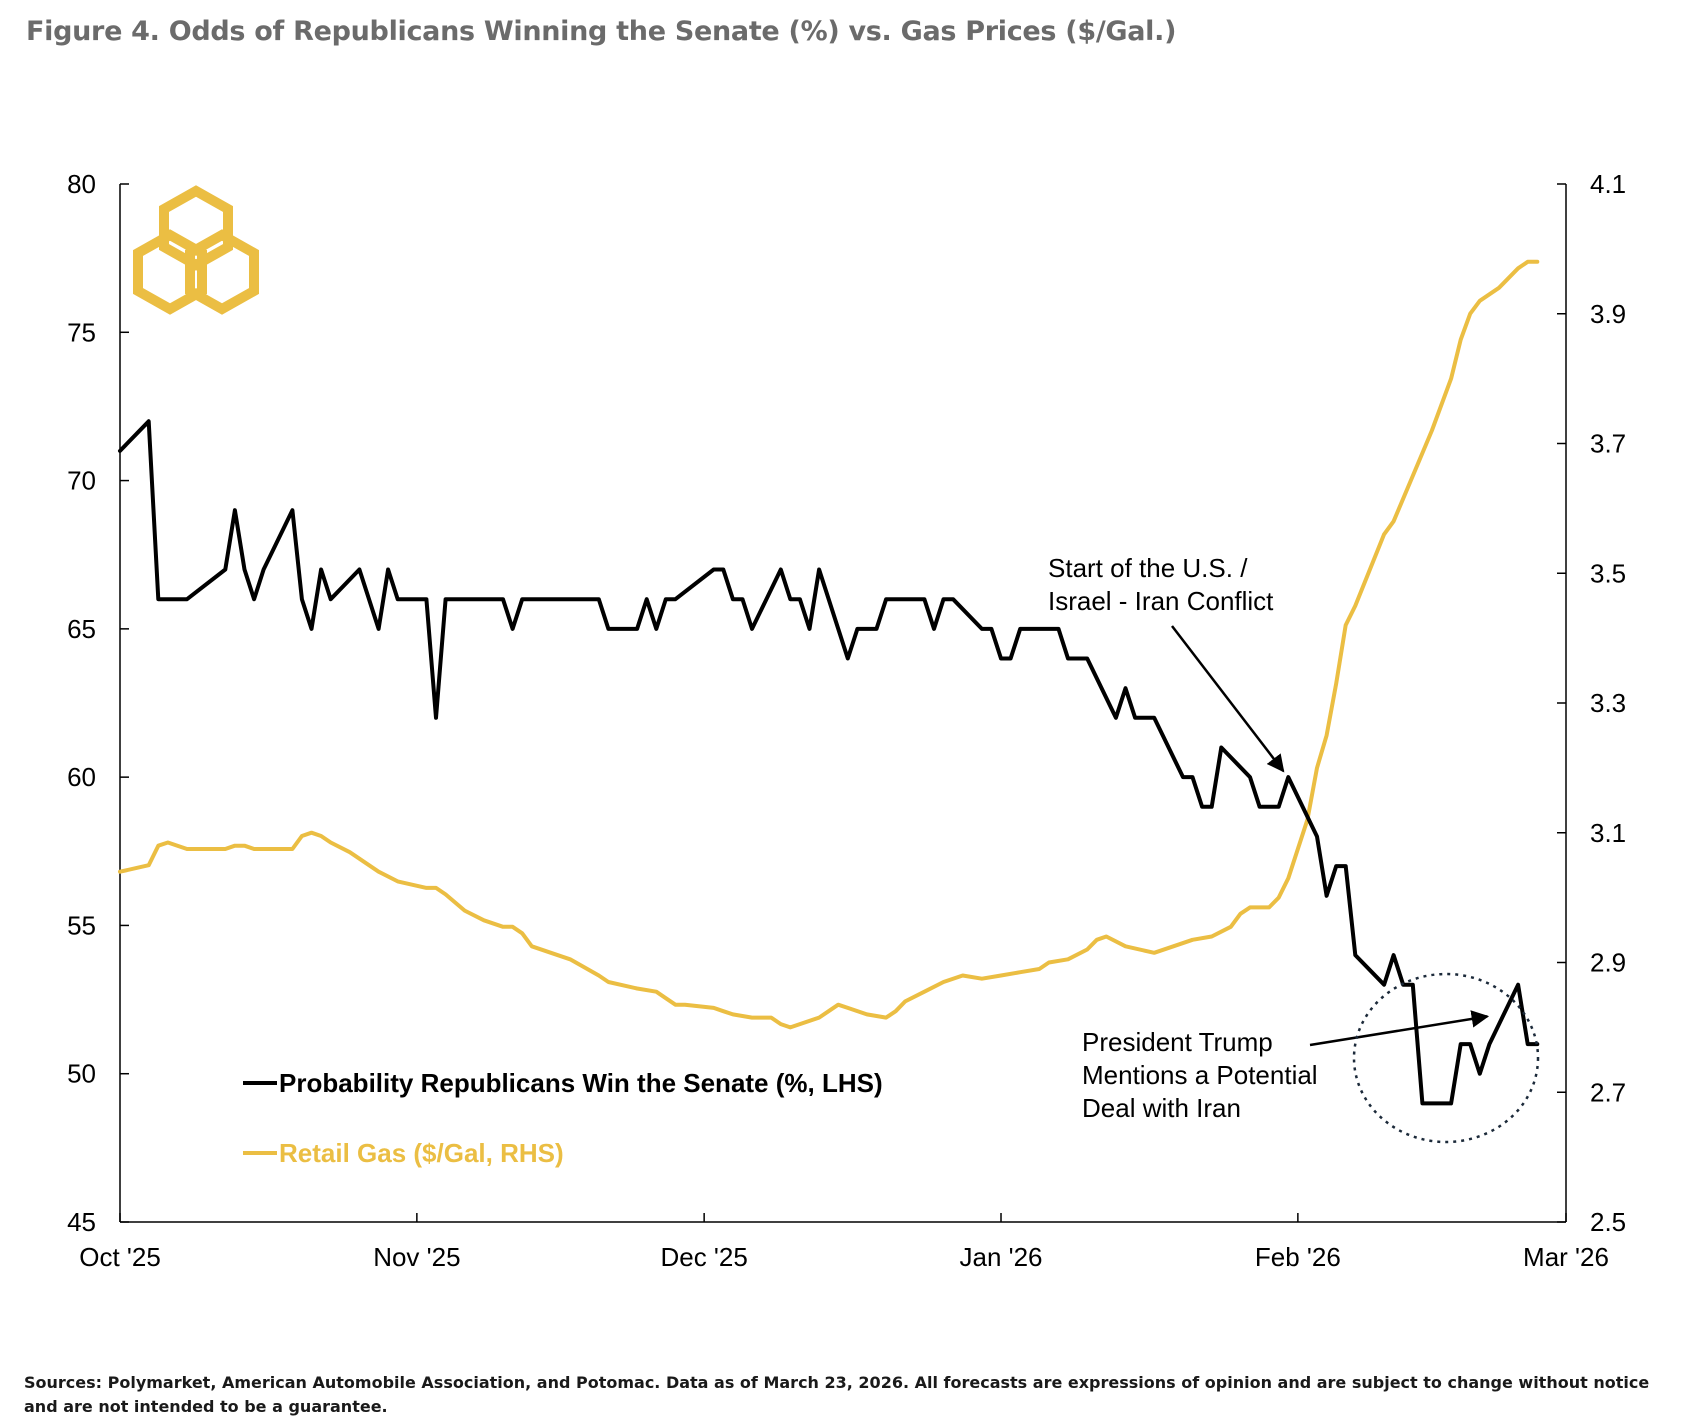 This screenshot has width=1684, height=1426. What do you see at coordinates (1608, 833) in the screenshot?
I see `right-y-tick-label: 3.1` at bounding box center [1608, 833].